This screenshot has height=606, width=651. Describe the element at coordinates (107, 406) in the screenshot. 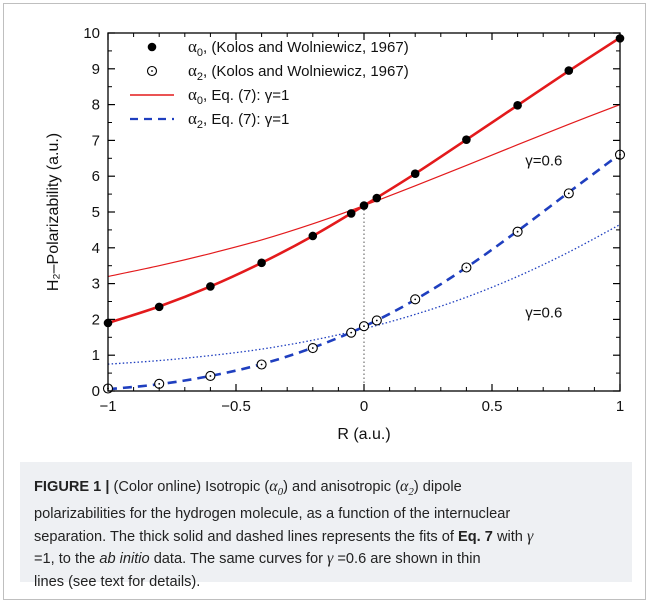

I see `x-tick-label: −1` at that location.